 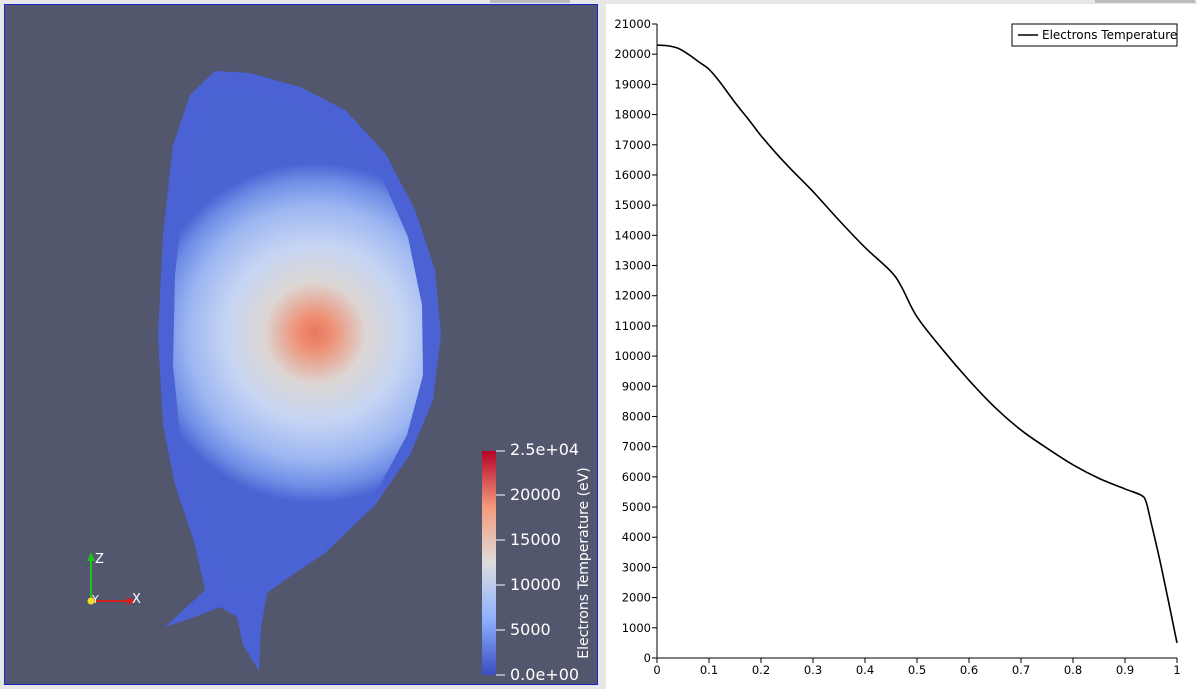 What do you see at coordinates (636, 537) in the screenshot?
I see `y-tick-label: 4000` at bounding box center [636, 537].